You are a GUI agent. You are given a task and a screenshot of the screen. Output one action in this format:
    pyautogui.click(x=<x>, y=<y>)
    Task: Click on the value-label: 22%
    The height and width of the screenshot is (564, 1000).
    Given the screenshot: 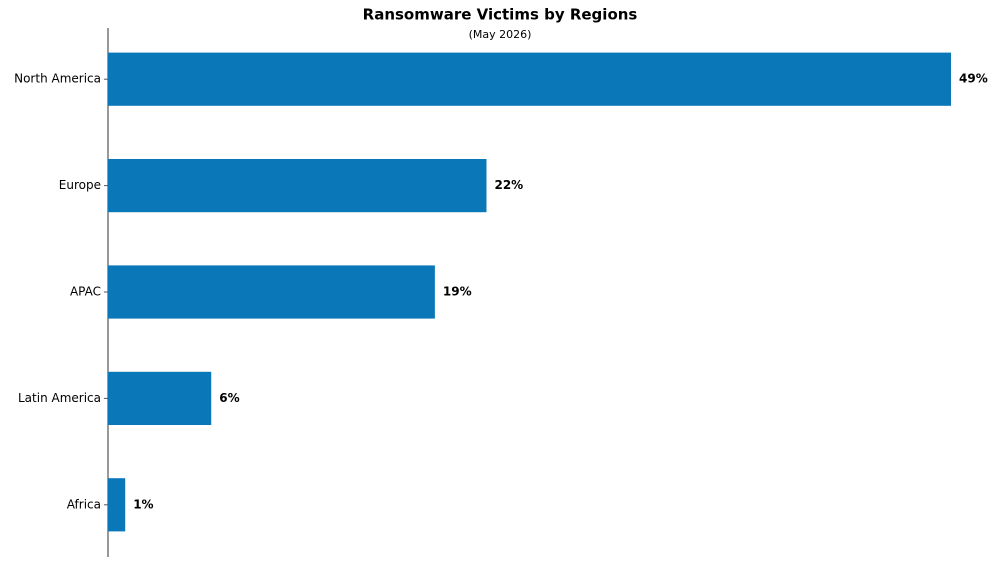 What is the action you would take?
    pyautogui.click(x=508, y=185)
    